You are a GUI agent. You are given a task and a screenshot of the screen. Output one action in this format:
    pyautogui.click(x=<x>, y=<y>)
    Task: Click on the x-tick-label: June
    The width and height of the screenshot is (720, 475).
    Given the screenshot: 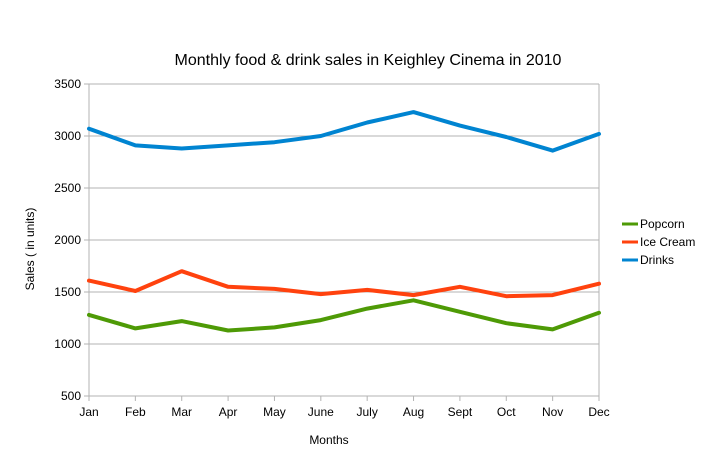 What is the action you would take?
    pyautogui.click(x=321, y=412)
    